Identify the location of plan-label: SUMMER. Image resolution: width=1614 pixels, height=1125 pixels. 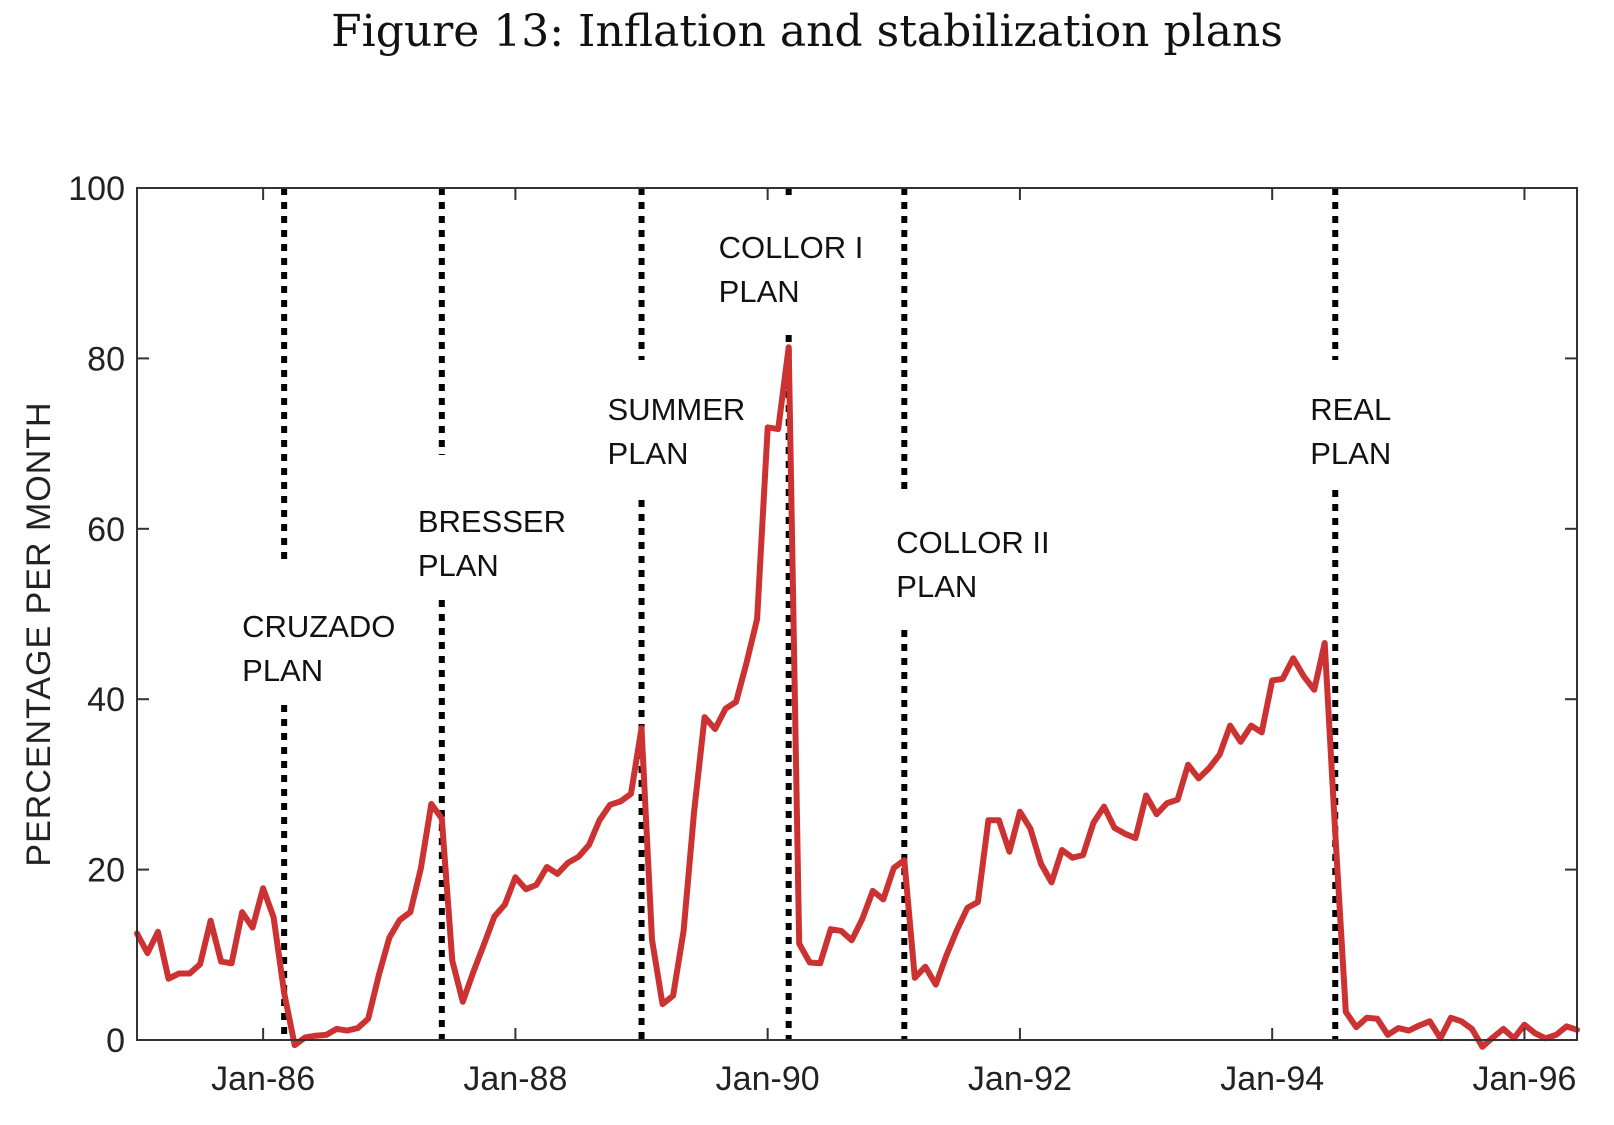
(677, 409).